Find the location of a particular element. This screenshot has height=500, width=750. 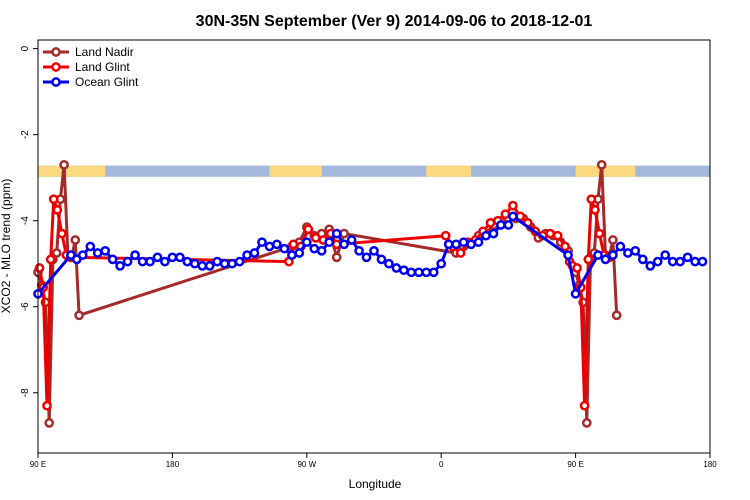

y-tick-label: -4 is located at coordinates (25, 220).